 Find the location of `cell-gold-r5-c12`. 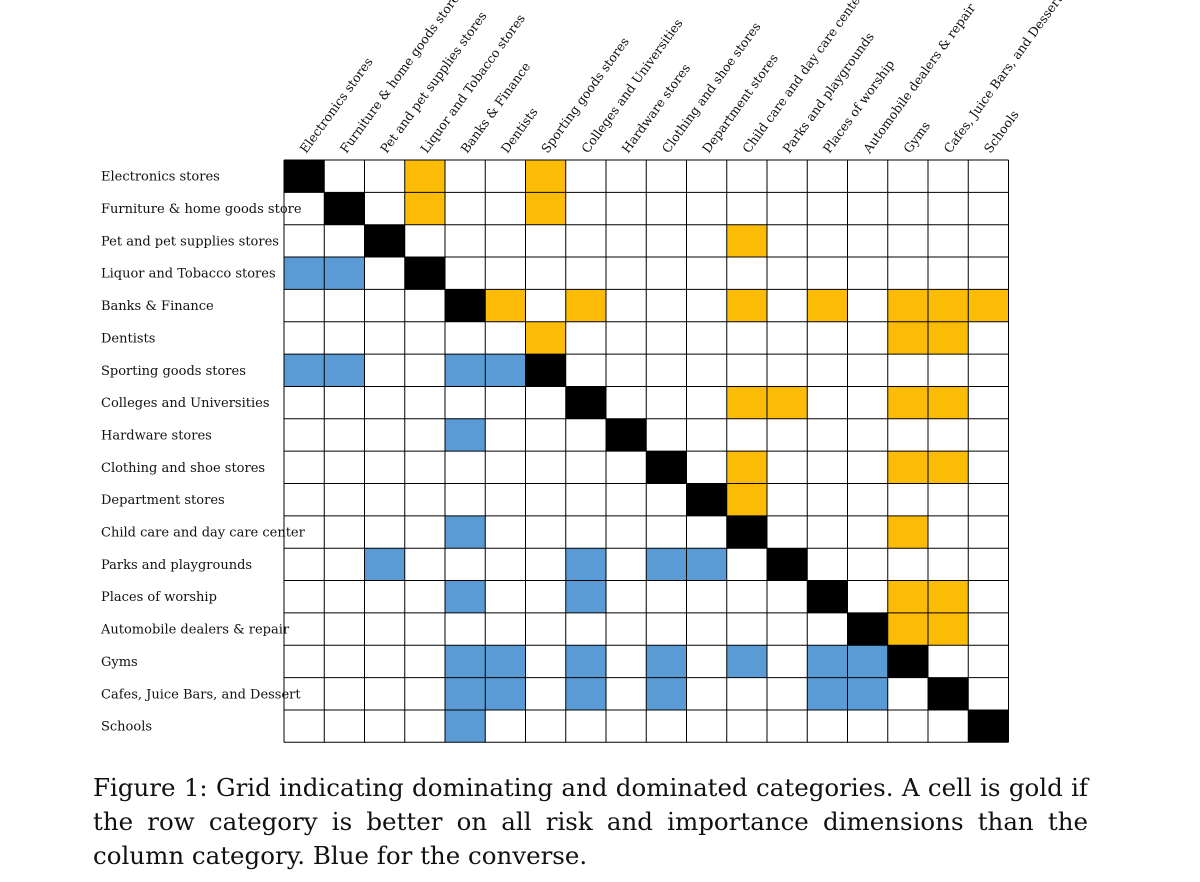

cell-gold-r5-c12 is located at coordinates (746, 305).